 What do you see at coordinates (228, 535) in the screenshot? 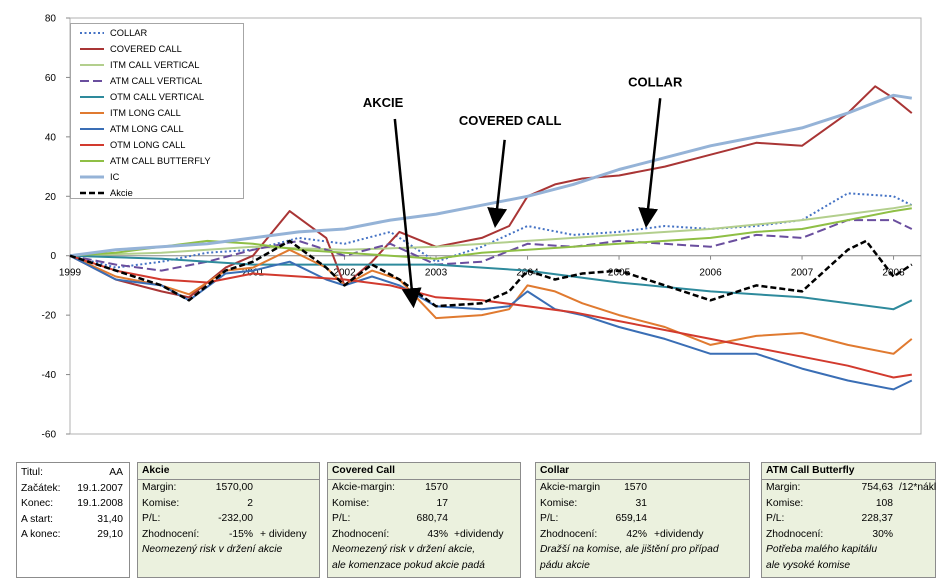
I see `panel-row: Zhodnocení: -15% + divideny` at bounding box center [228, 535].